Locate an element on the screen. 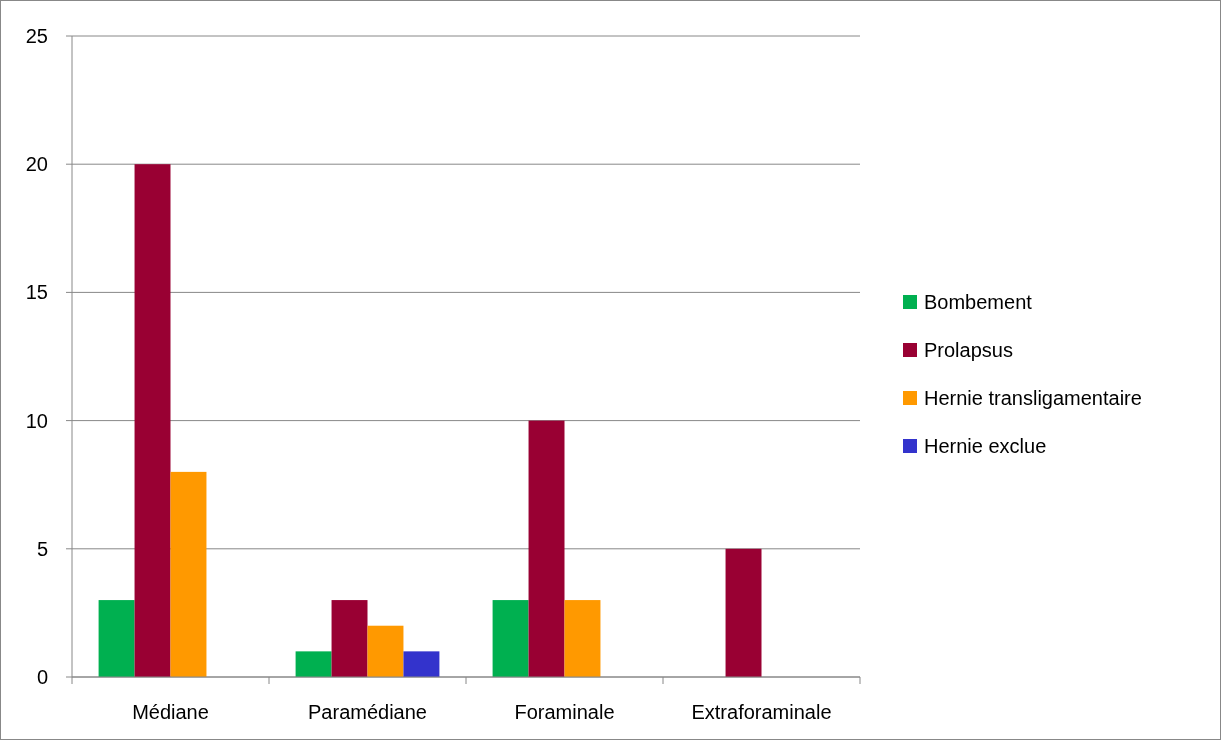 The height and width of the screenshot is (740, 1221). y-tick-label: 25 is located at coordinates (36, 36).